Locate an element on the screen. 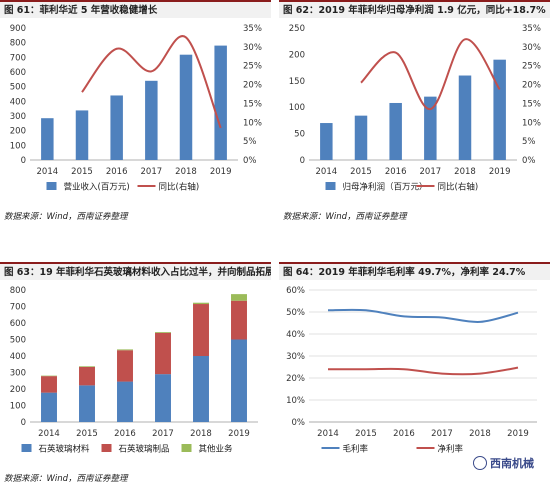 Image resolution: width=550 pixels, height=488 pixels. legend-label: 石英玻璃制品 is located at coordinates (144, 449).